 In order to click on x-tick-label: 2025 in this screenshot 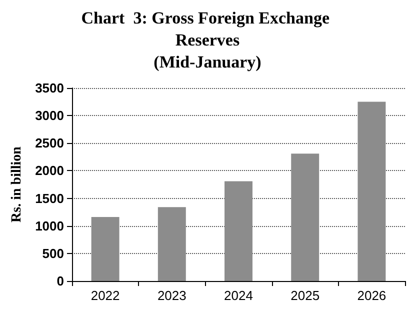, I will do `click(305, 295)`.